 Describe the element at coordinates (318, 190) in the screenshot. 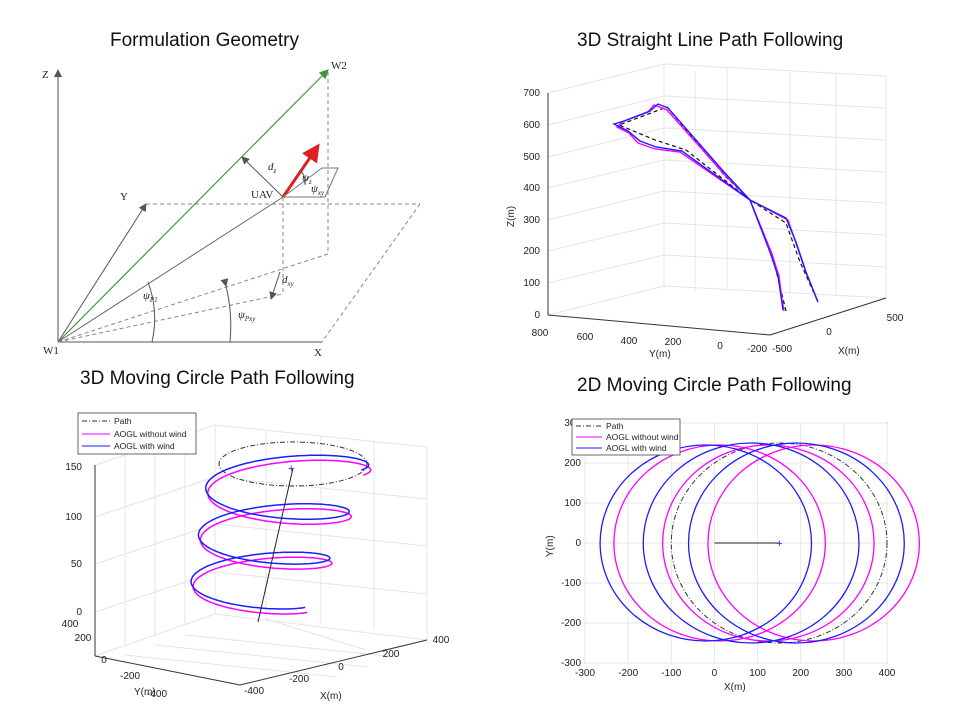

I see `vxy-label: ψxy` at that location.